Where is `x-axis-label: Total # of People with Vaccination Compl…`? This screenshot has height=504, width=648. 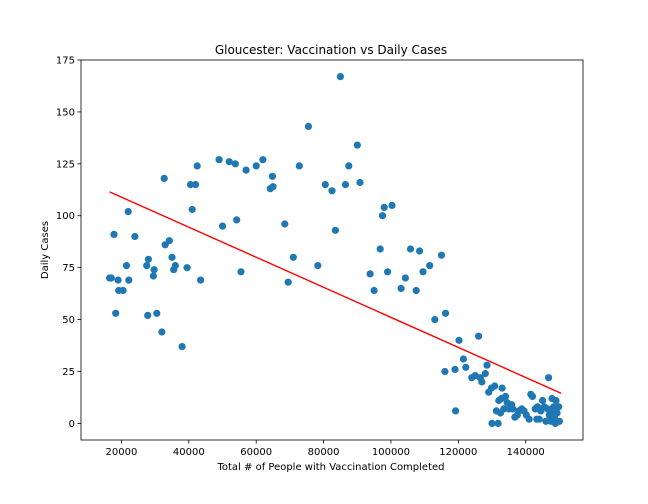 x-axis-label: Total # of People with Vaccination Compl… is located at coordinates (330, 467).